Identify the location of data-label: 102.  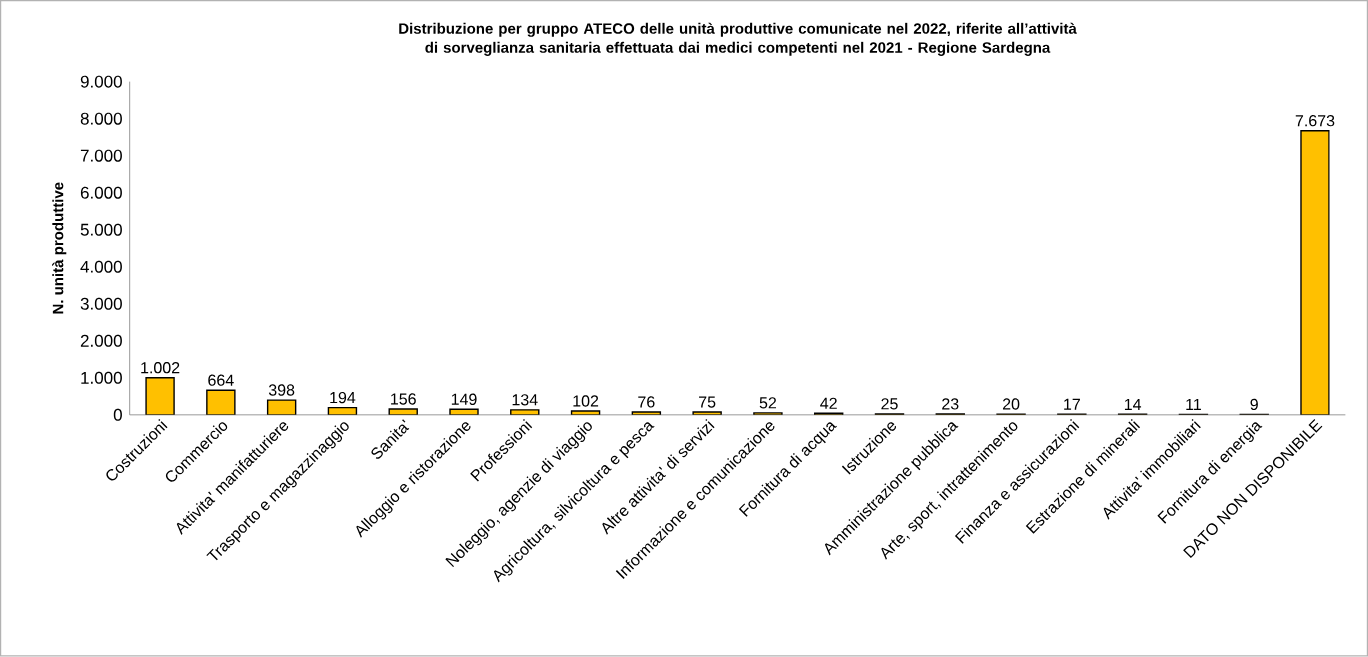
(586, 401).